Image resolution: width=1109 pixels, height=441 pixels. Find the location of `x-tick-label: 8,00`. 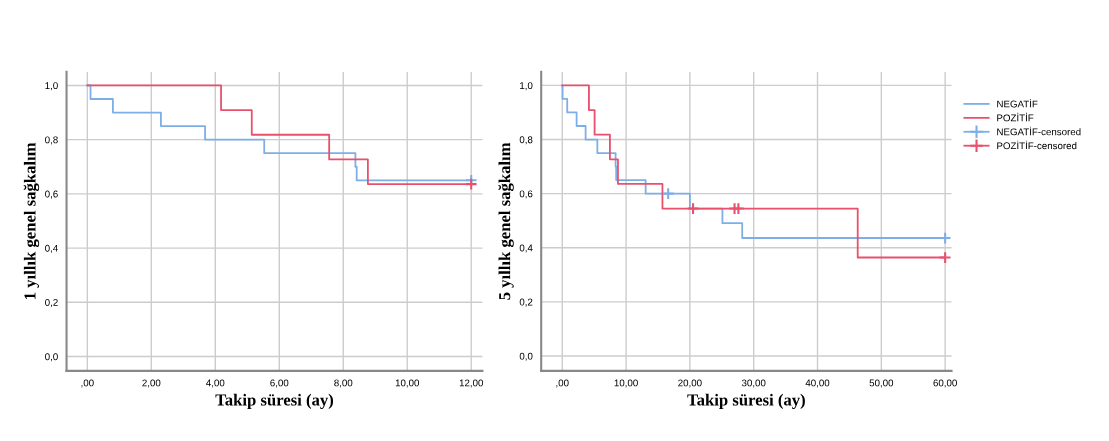

x-tick-label: 8,00 is located at coordinates (343, 383).